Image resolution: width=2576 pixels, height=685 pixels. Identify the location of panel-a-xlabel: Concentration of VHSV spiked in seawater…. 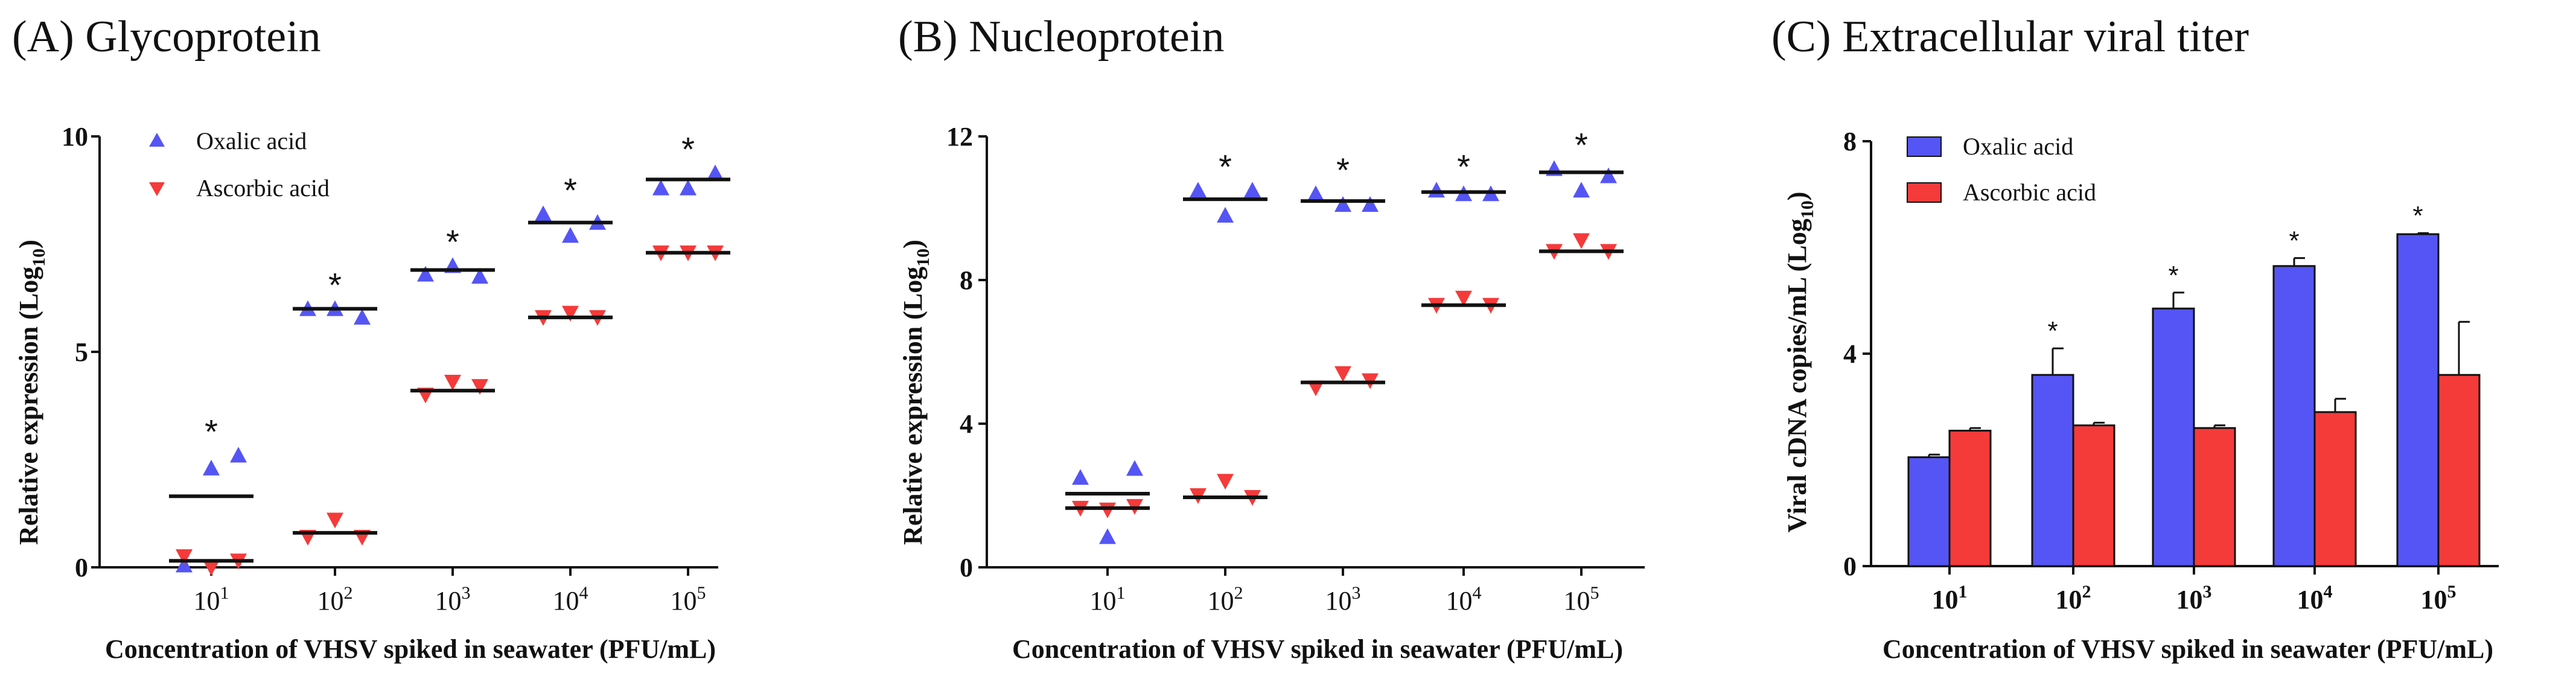
(410, 649).